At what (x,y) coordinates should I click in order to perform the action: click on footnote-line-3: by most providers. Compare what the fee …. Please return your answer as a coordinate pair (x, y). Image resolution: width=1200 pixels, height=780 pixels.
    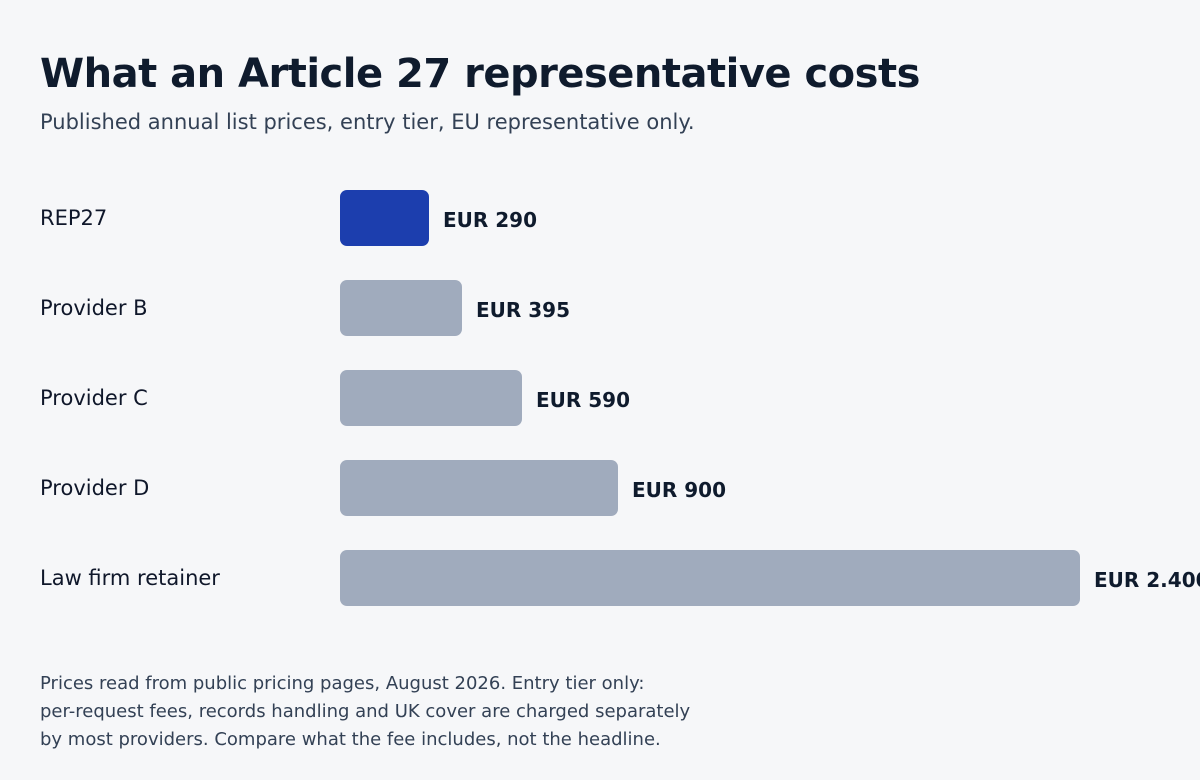
    Looking at the image, I should click on (350, 739).